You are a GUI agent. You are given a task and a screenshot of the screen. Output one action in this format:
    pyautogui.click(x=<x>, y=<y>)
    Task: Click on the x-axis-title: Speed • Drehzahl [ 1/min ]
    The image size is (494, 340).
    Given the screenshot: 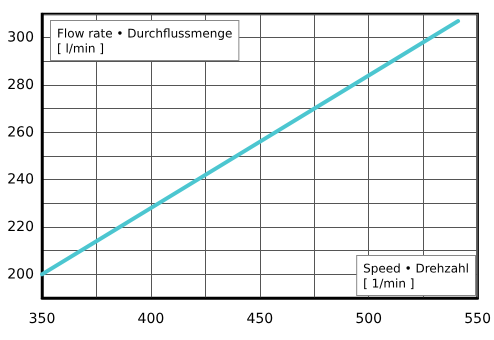 What is the action you would take?
    pyautogui.click(x=416, y=276)
    